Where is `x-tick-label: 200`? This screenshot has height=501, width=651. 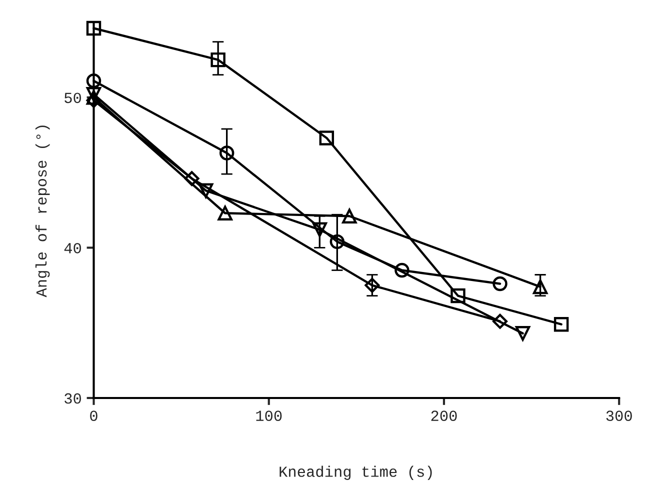
x-tick-label: 200 is located at coordinates (444, 416).